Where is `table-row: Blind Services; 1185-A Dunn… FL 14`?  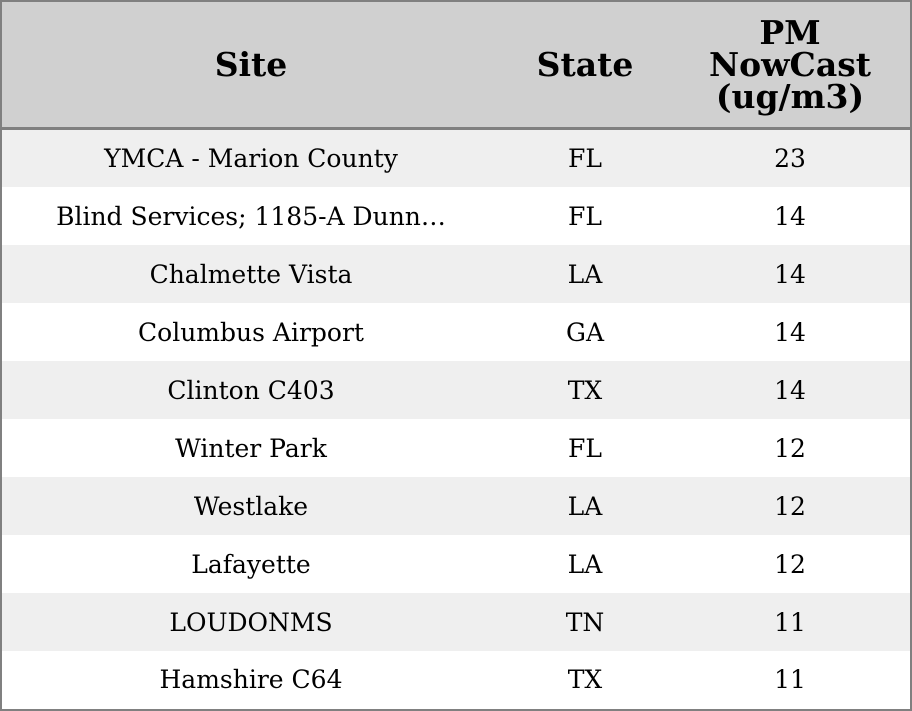 table-row: Blind Services; 1185-A Dunn… FL 14 is located at coordinates (456, 216).